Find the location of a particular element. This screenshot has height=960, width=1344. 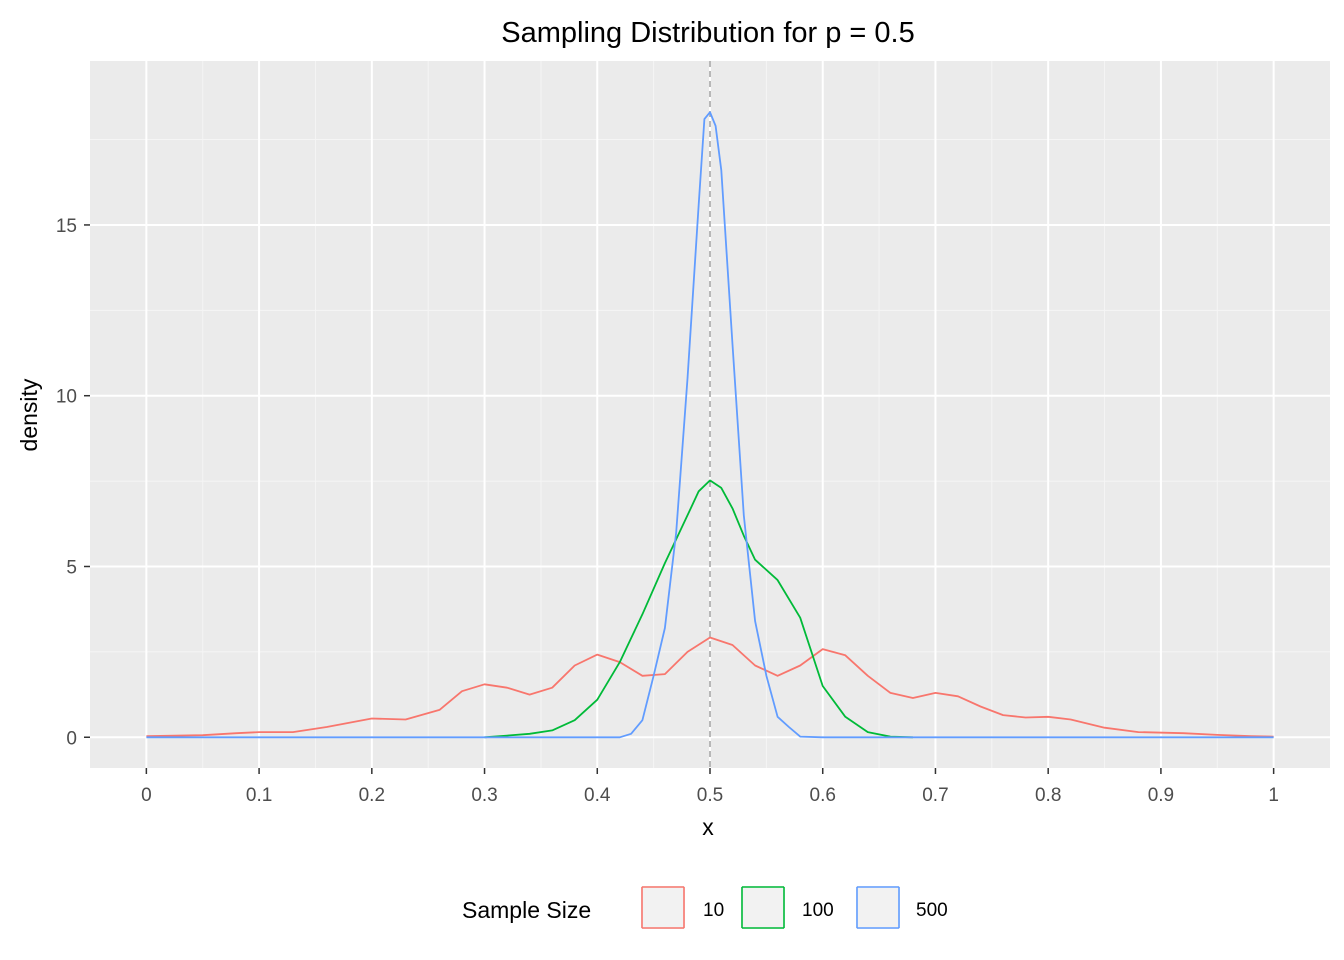

x-tick-label: 0.8 is located at coordinates (1048, 795).